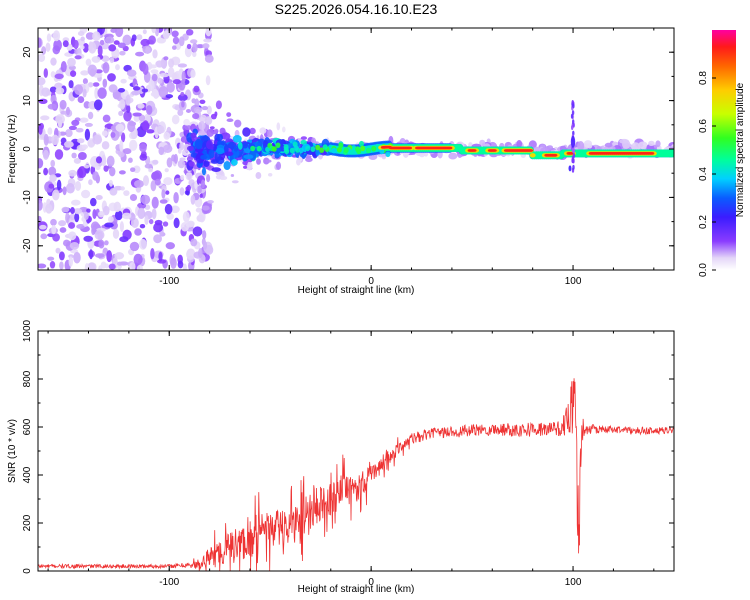 This screenshot has height=600, width=750. What do you see at coordinates (740, 149) in the screenshot?
I see `colorbar-label: Normalized spectral amplitude` at bounding box center [740, 149].